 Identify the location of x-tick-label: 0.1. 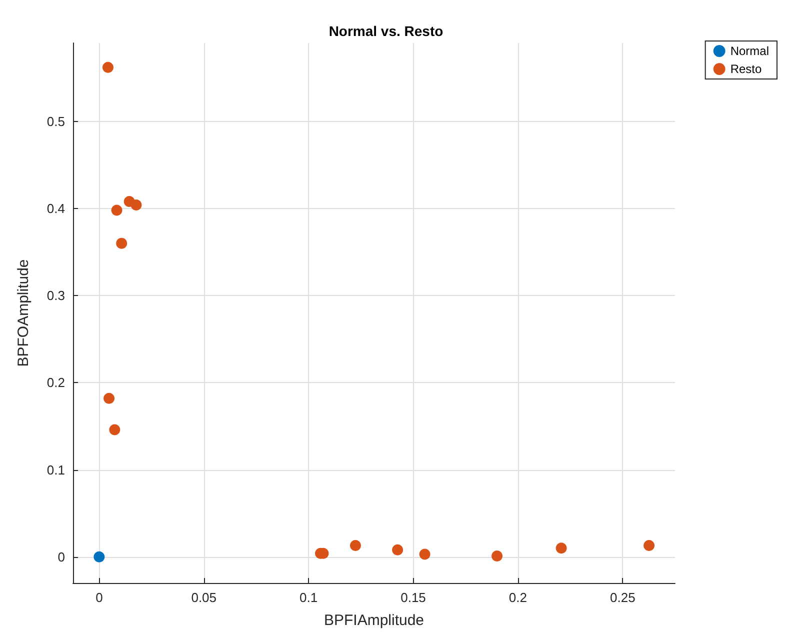
(309, 597).